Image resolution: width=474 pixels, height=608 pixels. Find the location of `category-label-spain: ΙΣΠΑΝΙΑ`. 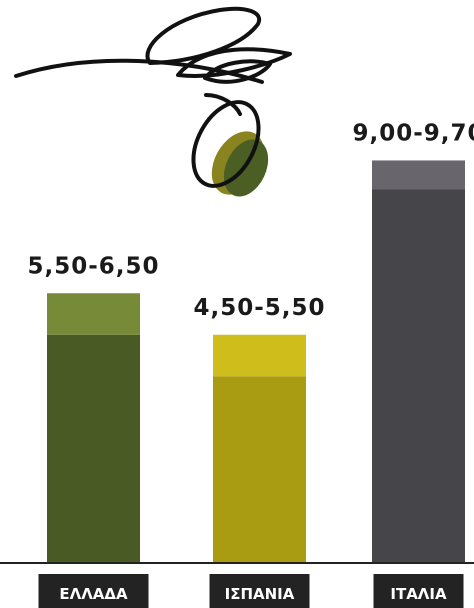

category-label-spain: ΙΣΠΑΝΙΑ is located at coordinates (260, 594).